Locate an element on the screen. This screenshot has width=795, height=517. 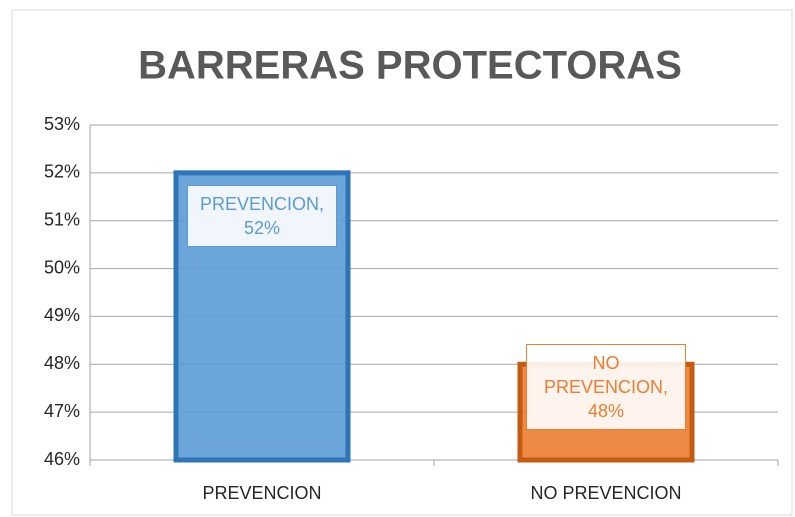
y-tick-label: 51% is located at coordinates (62, 219).